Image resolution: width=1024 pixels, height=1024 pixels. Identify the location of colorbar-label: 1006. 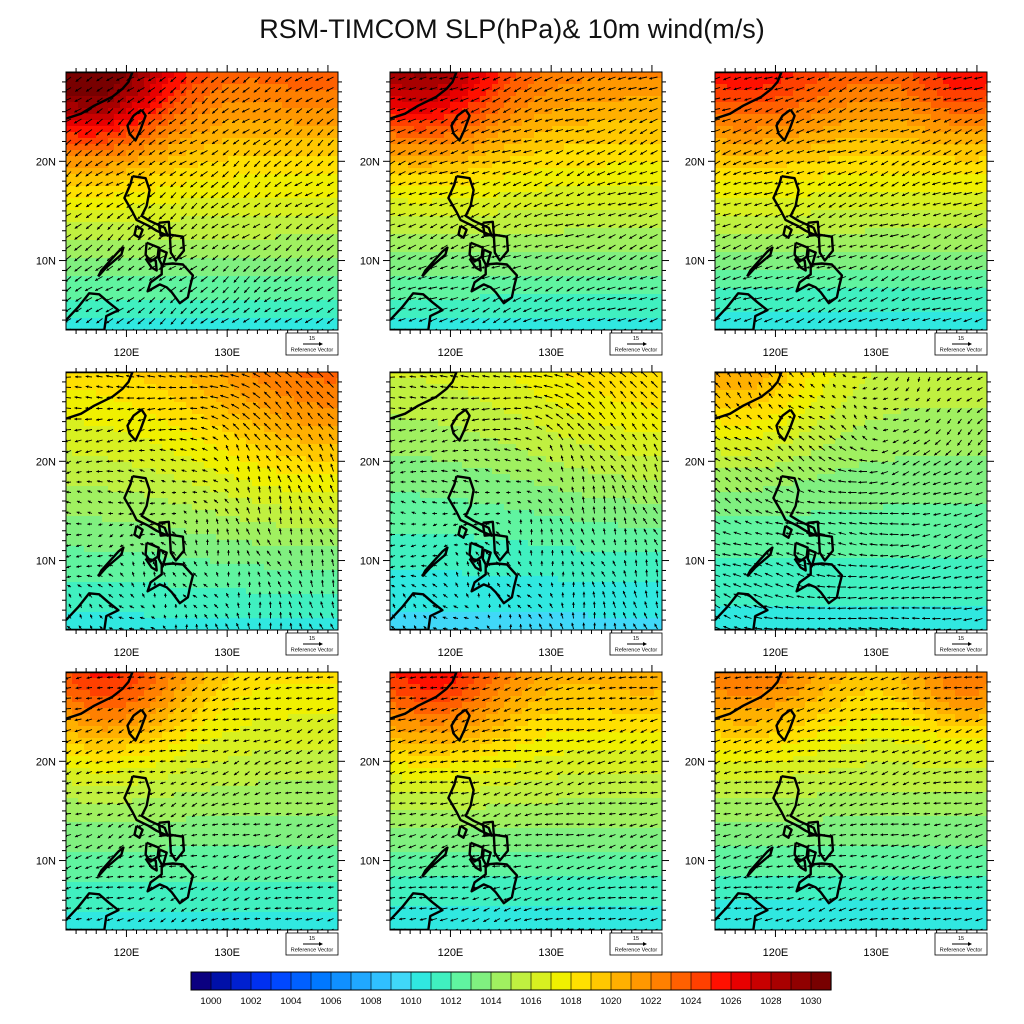
(330, 1001).